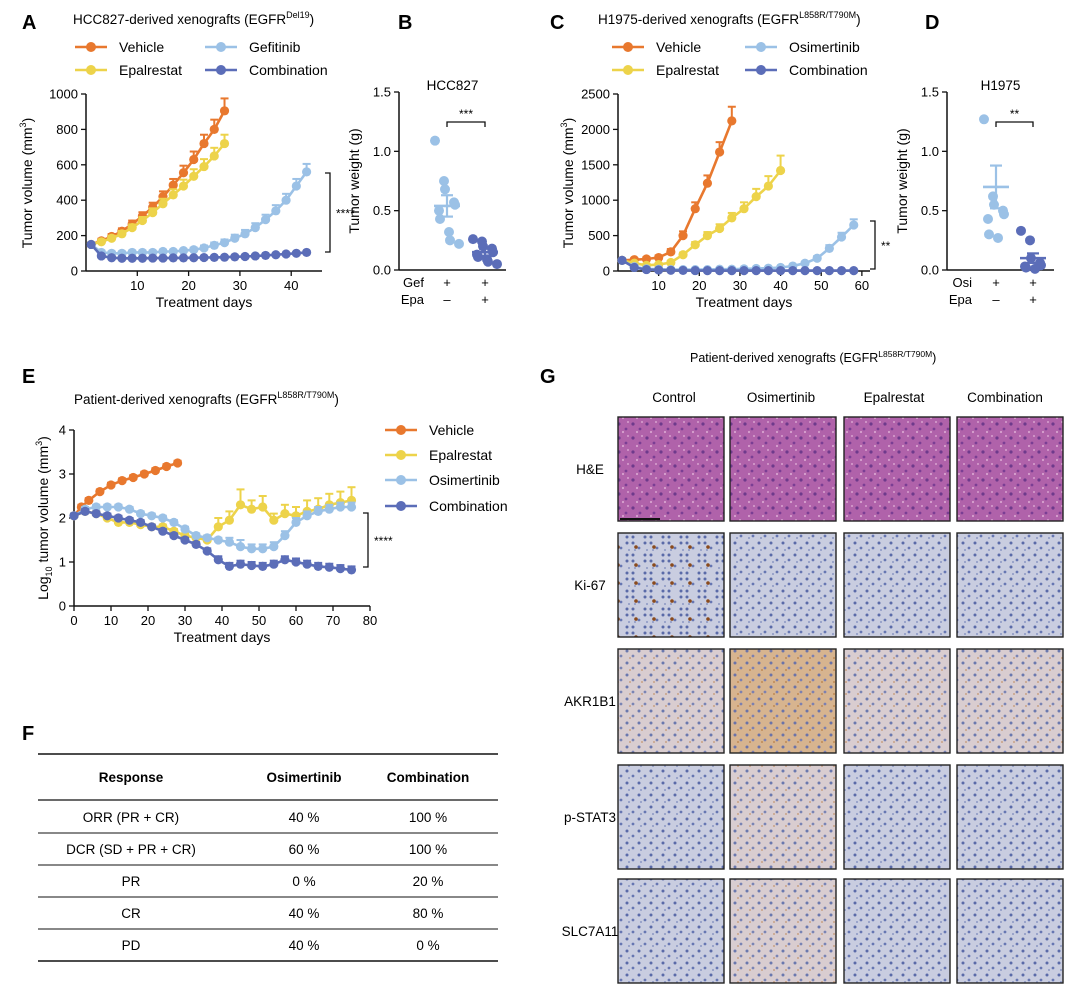  What do you see at coordinates (199, 210) in the screenshot?
I see `series-gefitinib` at bounding box center [199, 210].